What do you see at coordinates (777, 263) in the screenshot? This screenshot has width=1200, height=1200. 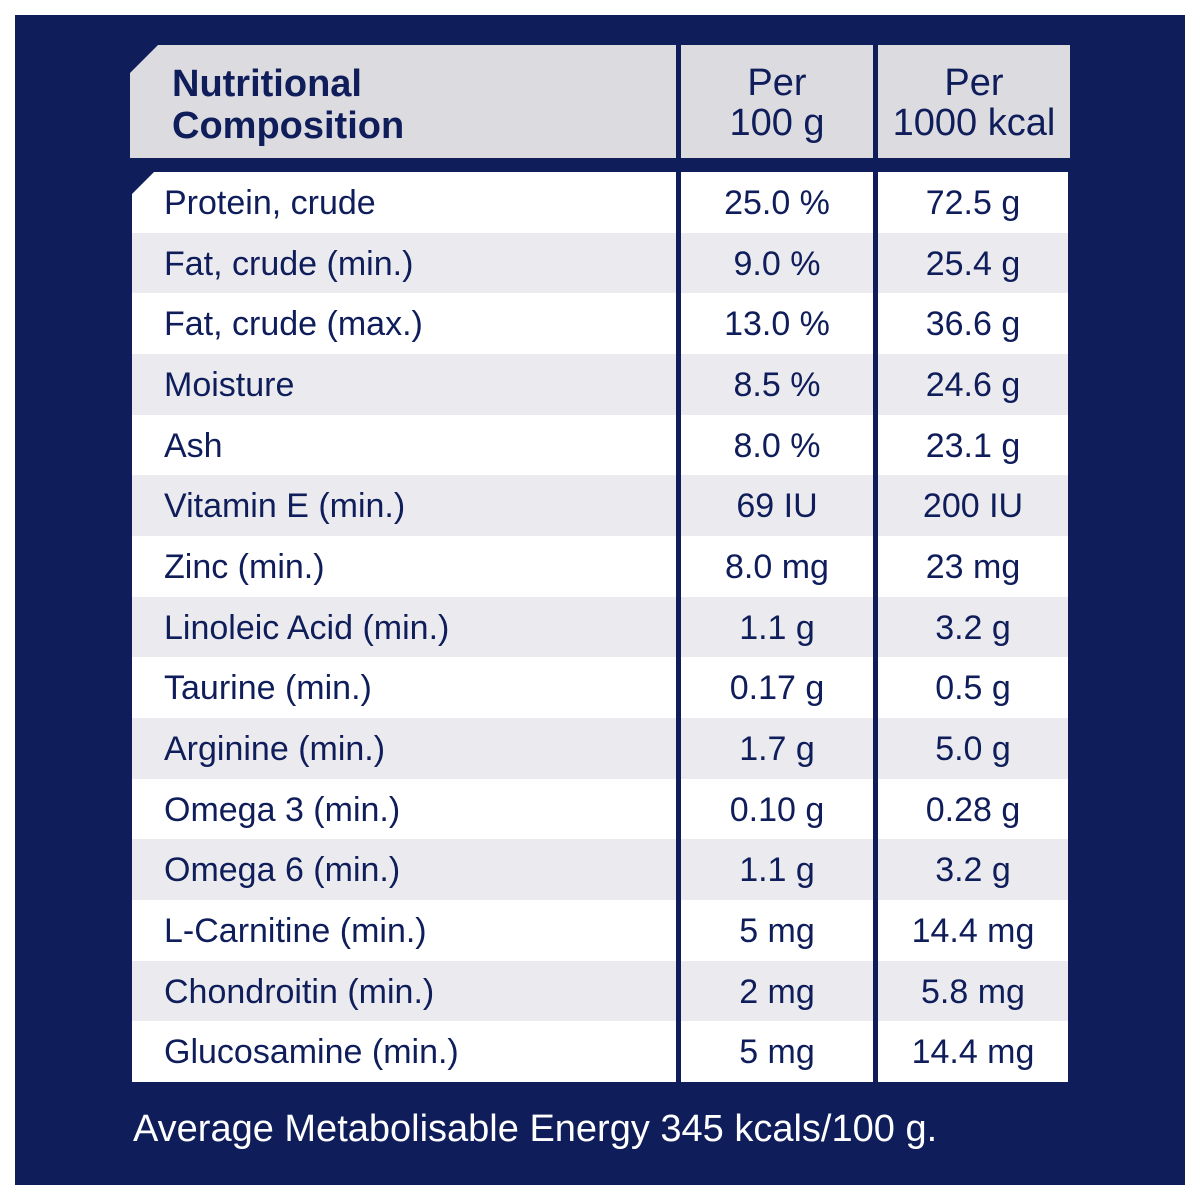 I see `value-per-100g: 9.0 %` at bounding box center [777, 263].